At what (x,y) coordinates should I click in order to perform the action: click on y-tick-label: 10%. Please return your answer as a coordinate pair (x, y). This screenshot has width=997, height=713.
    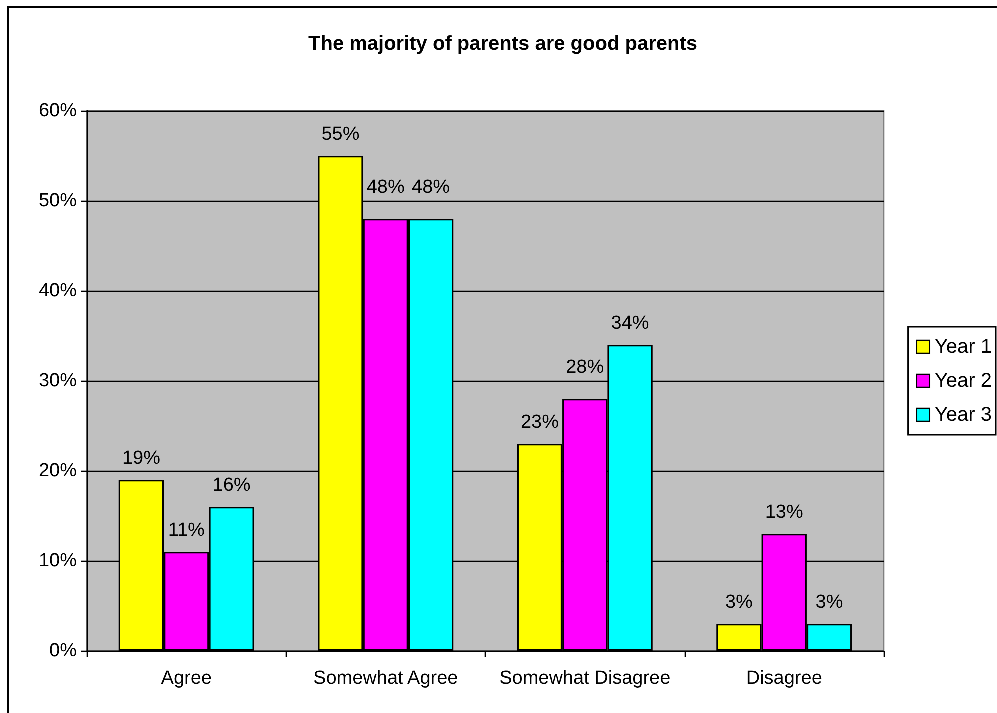
    Looking at the image, I should click on (58, 561).